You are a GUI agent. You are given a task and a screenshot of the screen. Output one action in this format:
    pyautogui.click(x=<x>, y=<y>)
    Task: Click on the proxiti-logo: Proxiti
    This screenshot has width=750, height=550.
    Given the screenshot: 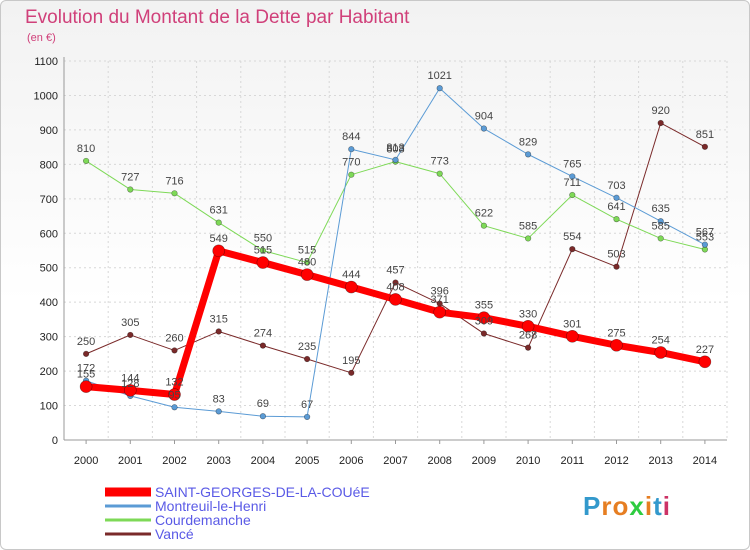 What is the action you would take?
    pyautogui.click(x=627, y=506)
    